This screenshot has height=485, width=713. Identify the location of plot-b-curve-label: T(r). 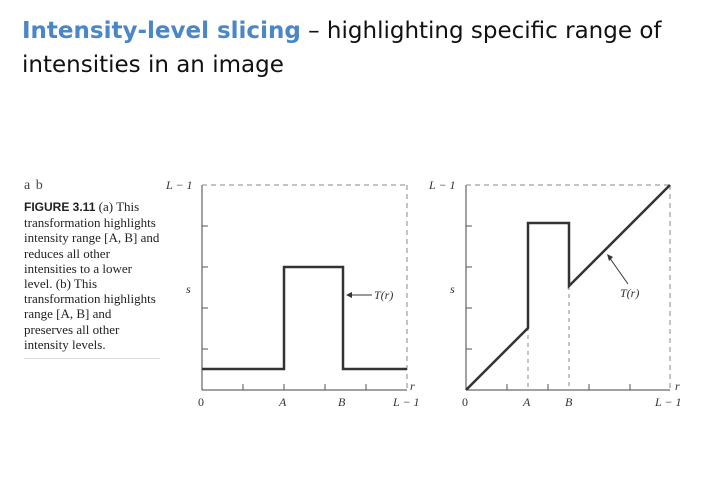
(629, 293).